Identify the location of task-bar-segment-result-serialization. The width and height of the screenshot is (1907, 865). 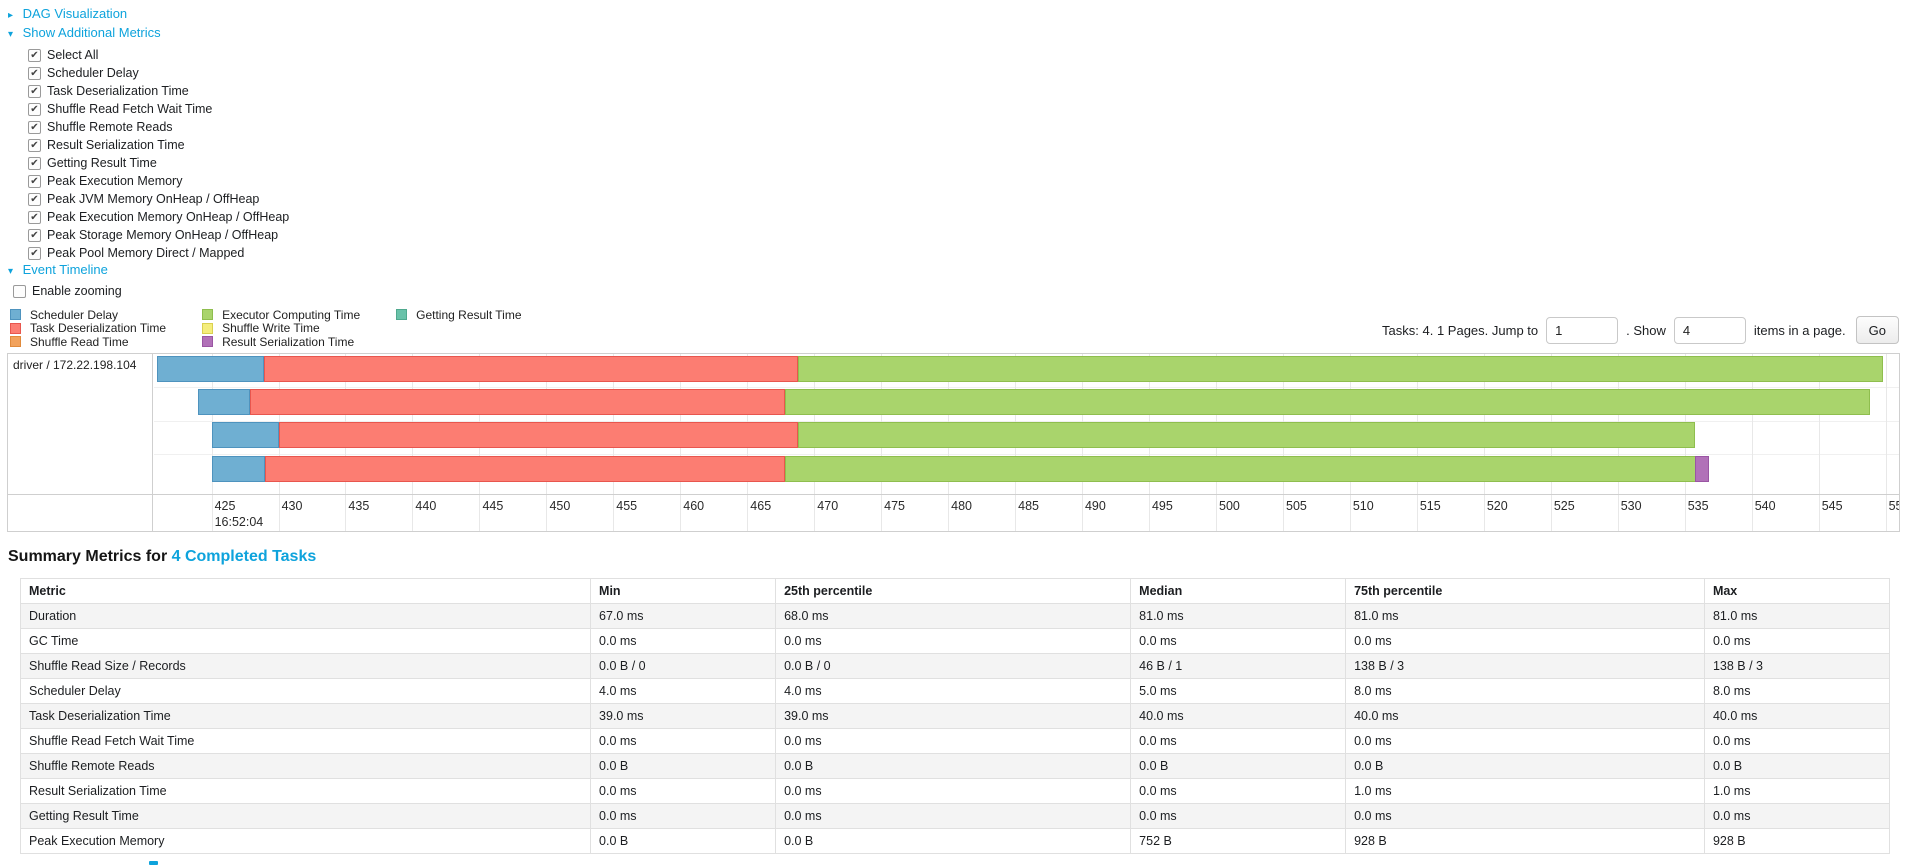
(1702, 468).